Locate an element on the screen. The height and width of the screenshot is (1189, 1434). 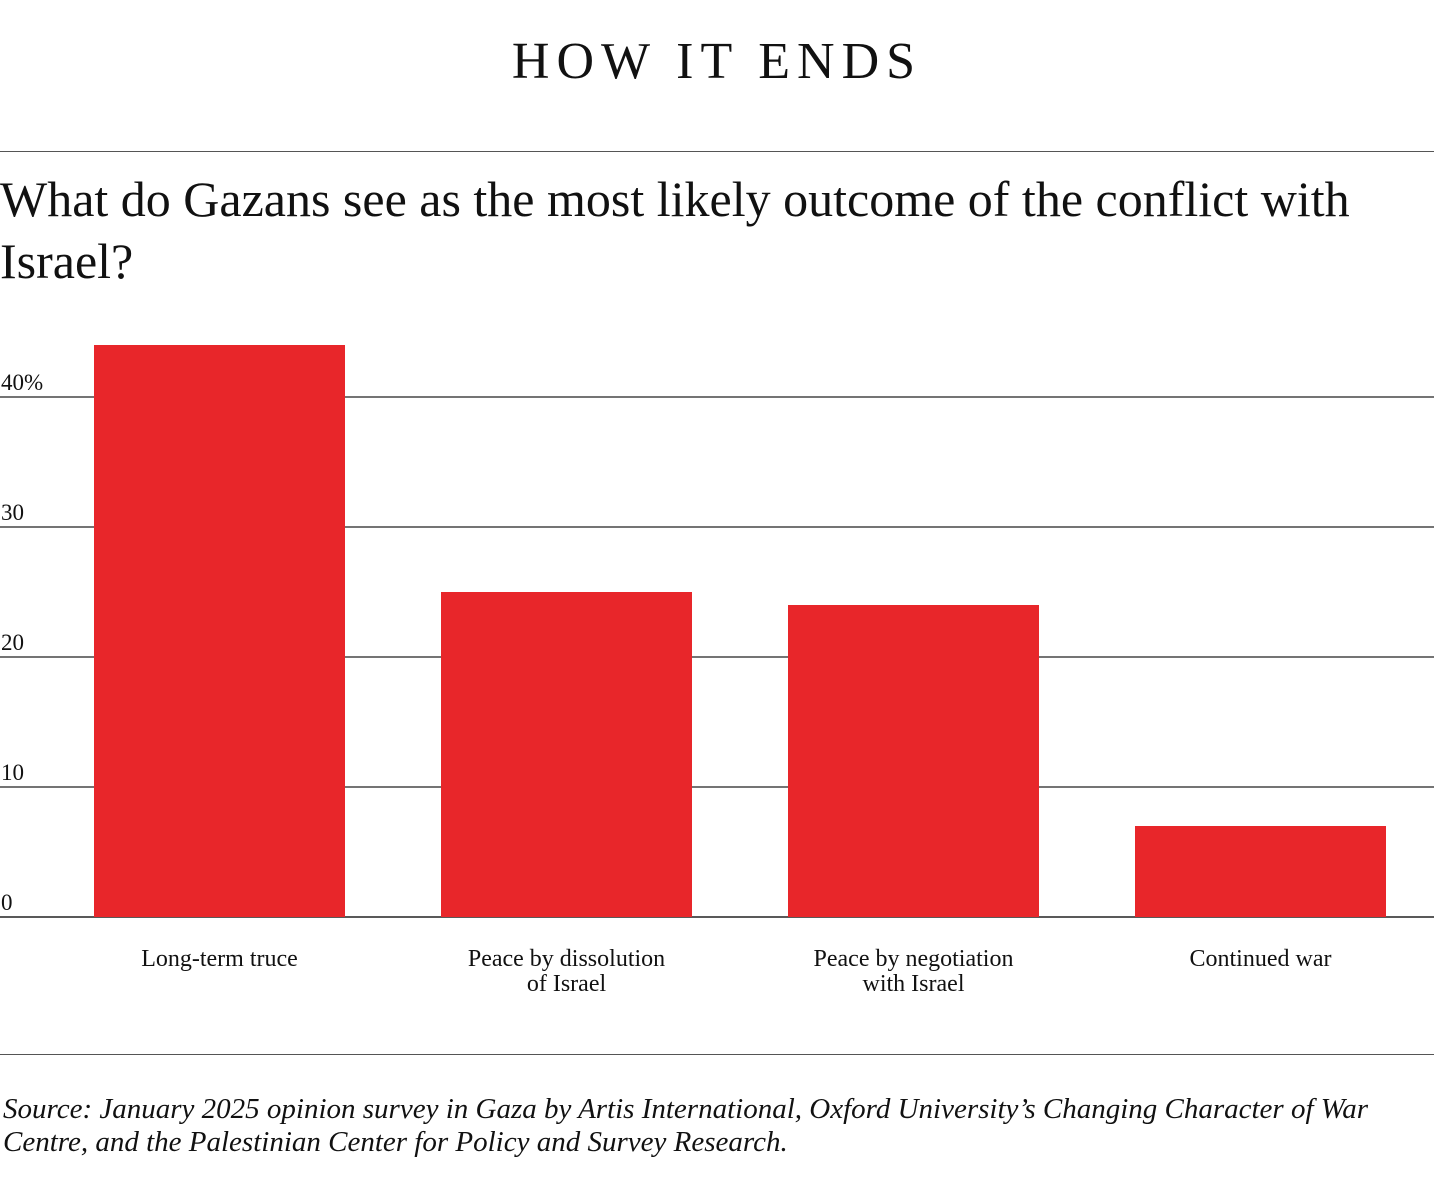
y-tick-label: 20 is located at coordinates (12, 642).